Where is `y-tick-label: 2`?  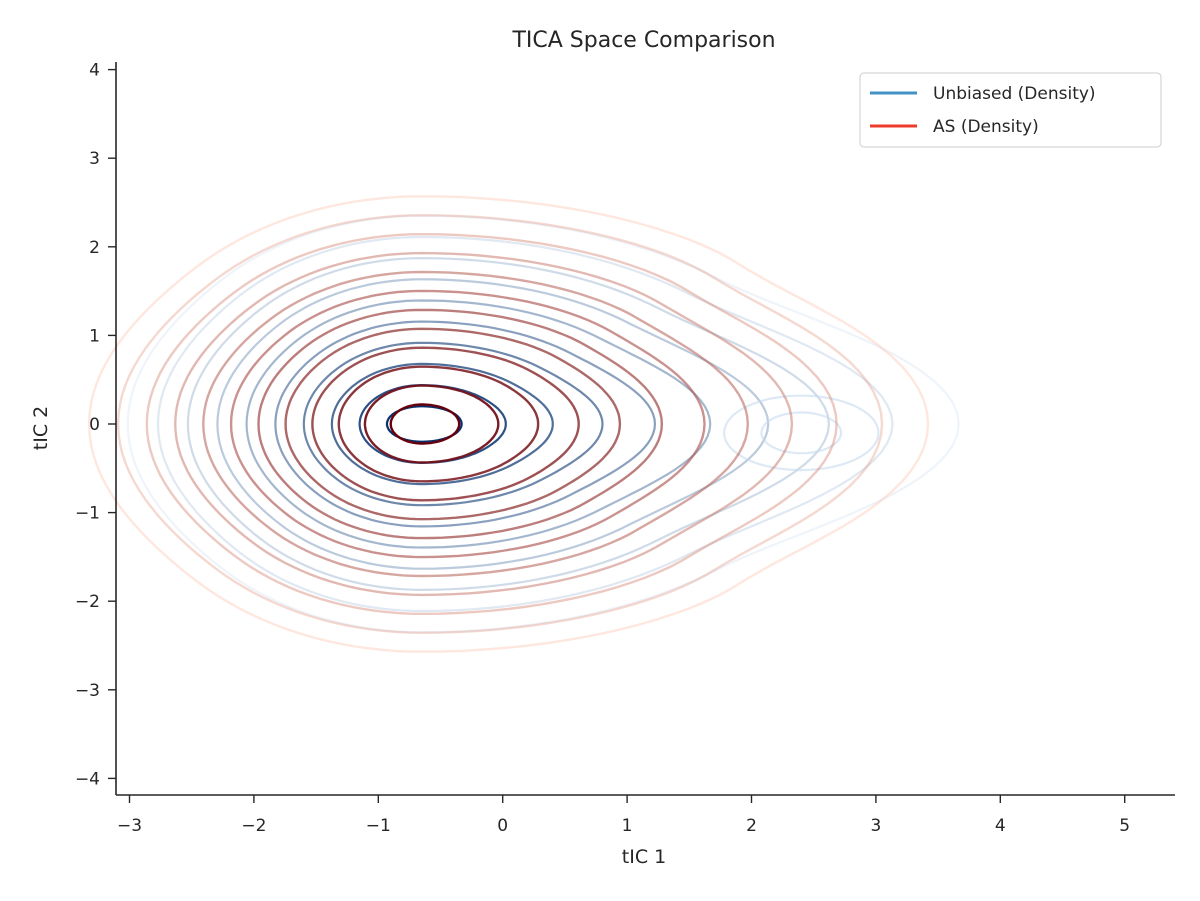 y-tick-label: 2 is located at coordinates (94, 248).